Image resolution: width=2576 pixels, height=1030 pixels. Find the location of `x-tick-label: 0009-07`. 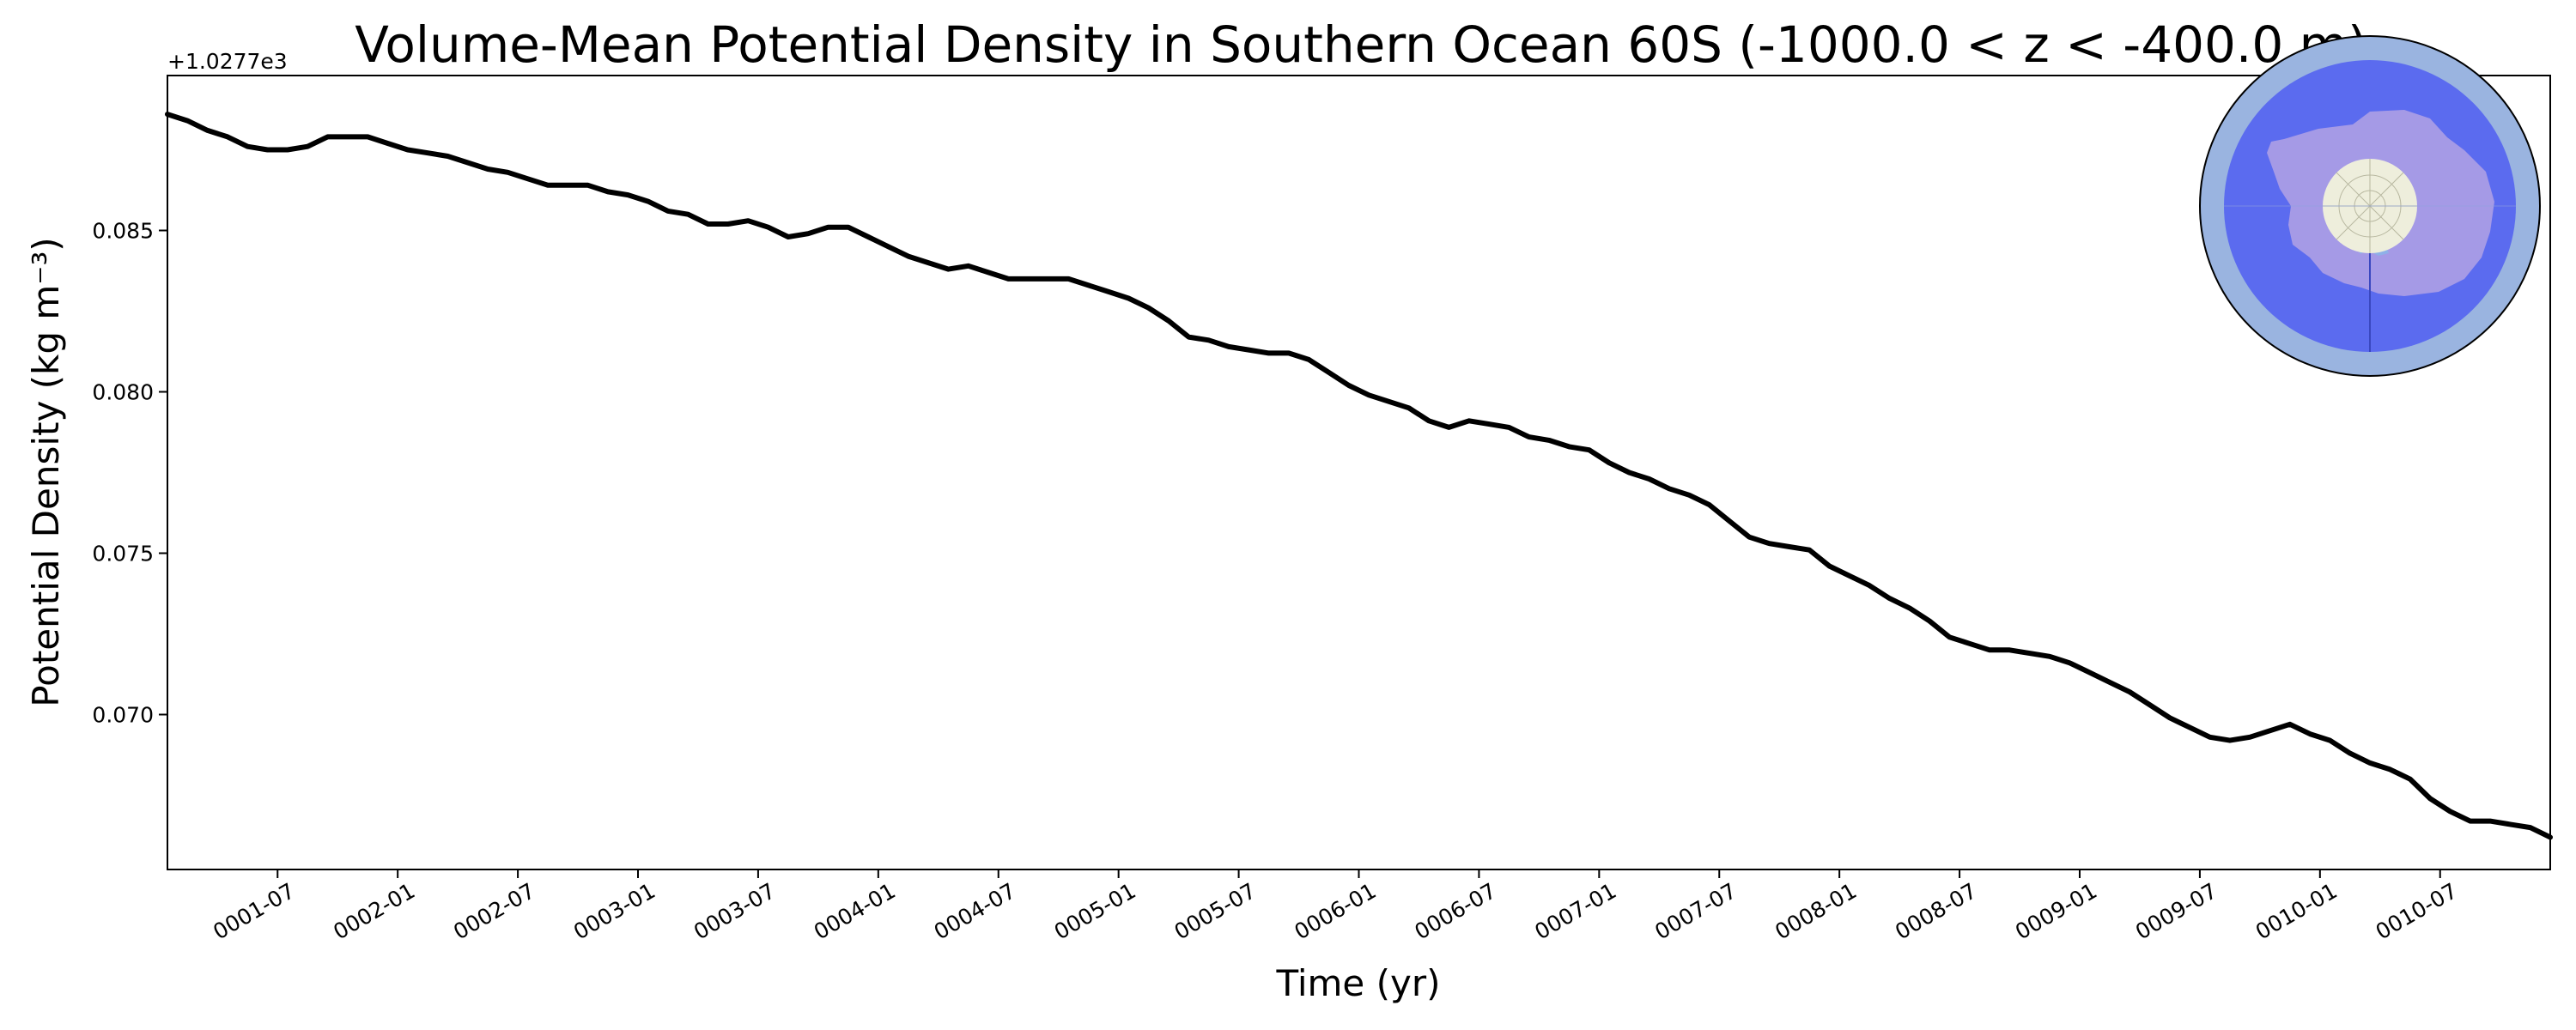

x-tick-label: 0009-07 is located at coordinates (2176, 911).